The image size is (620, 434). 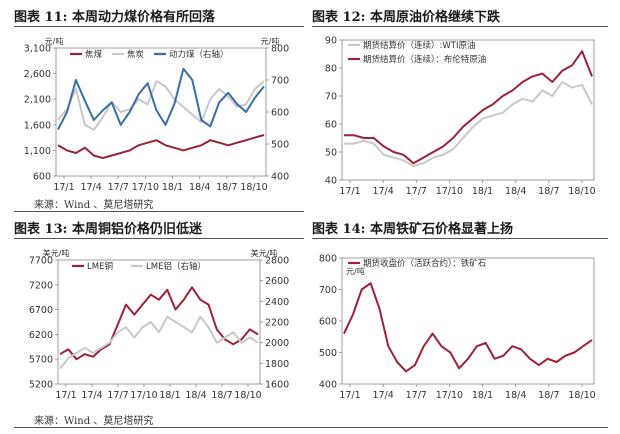 I want to click on y-left-unit: 美元/吨, so click(x=56, y=253).